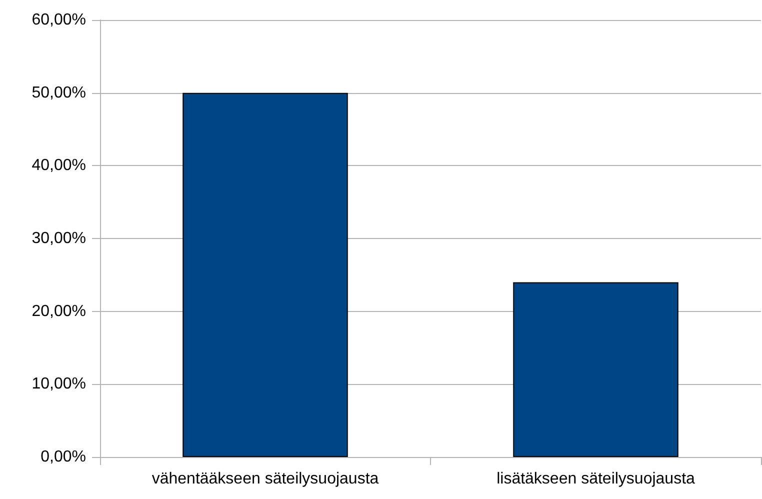  What do you see at coordinates (59, 311) in the screenshot?
I see `y-tick-label: 20,00%` at bounding box center [59, 311].